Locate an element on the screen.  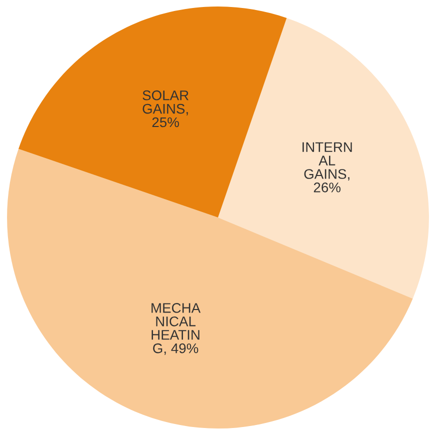
slice-label: INTERN AL GAINS, 26% is located at coordinates (327, 167).